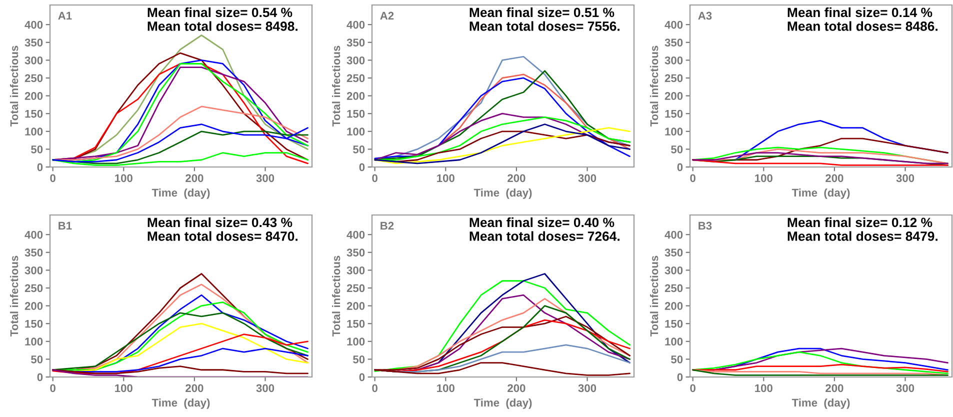 The image size is (953, 417). Describe the element at coordinates (545, 236) in the screenshot. I see `annotation: Mean total doses= 7264.` at that location.